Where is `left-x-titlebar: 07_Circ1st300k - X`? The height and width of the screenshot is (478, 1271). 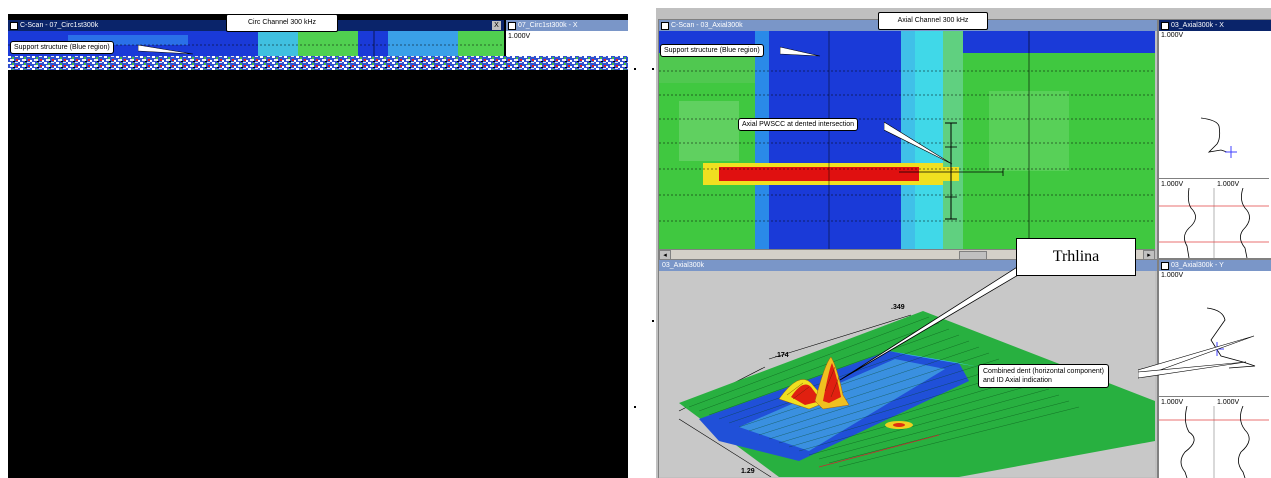
left-x-titlebar: 07_Circ1st300k - X is located at coordinates (567, 25).